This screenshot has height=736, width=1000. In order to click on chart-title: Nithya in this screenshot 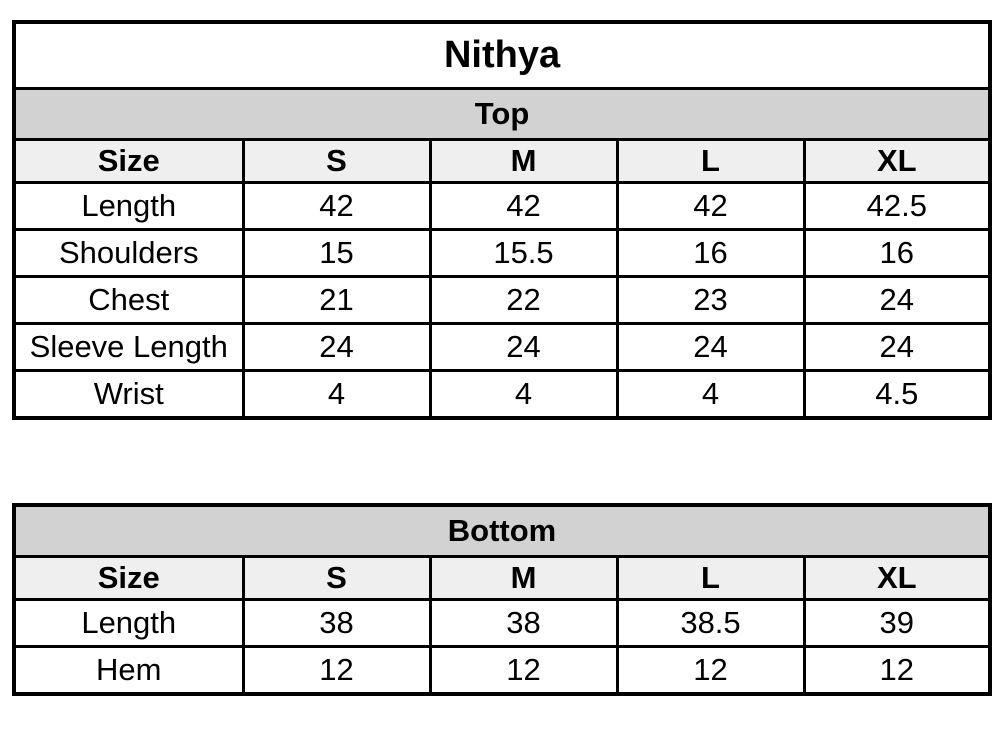, I will do `click(502, 55)`.